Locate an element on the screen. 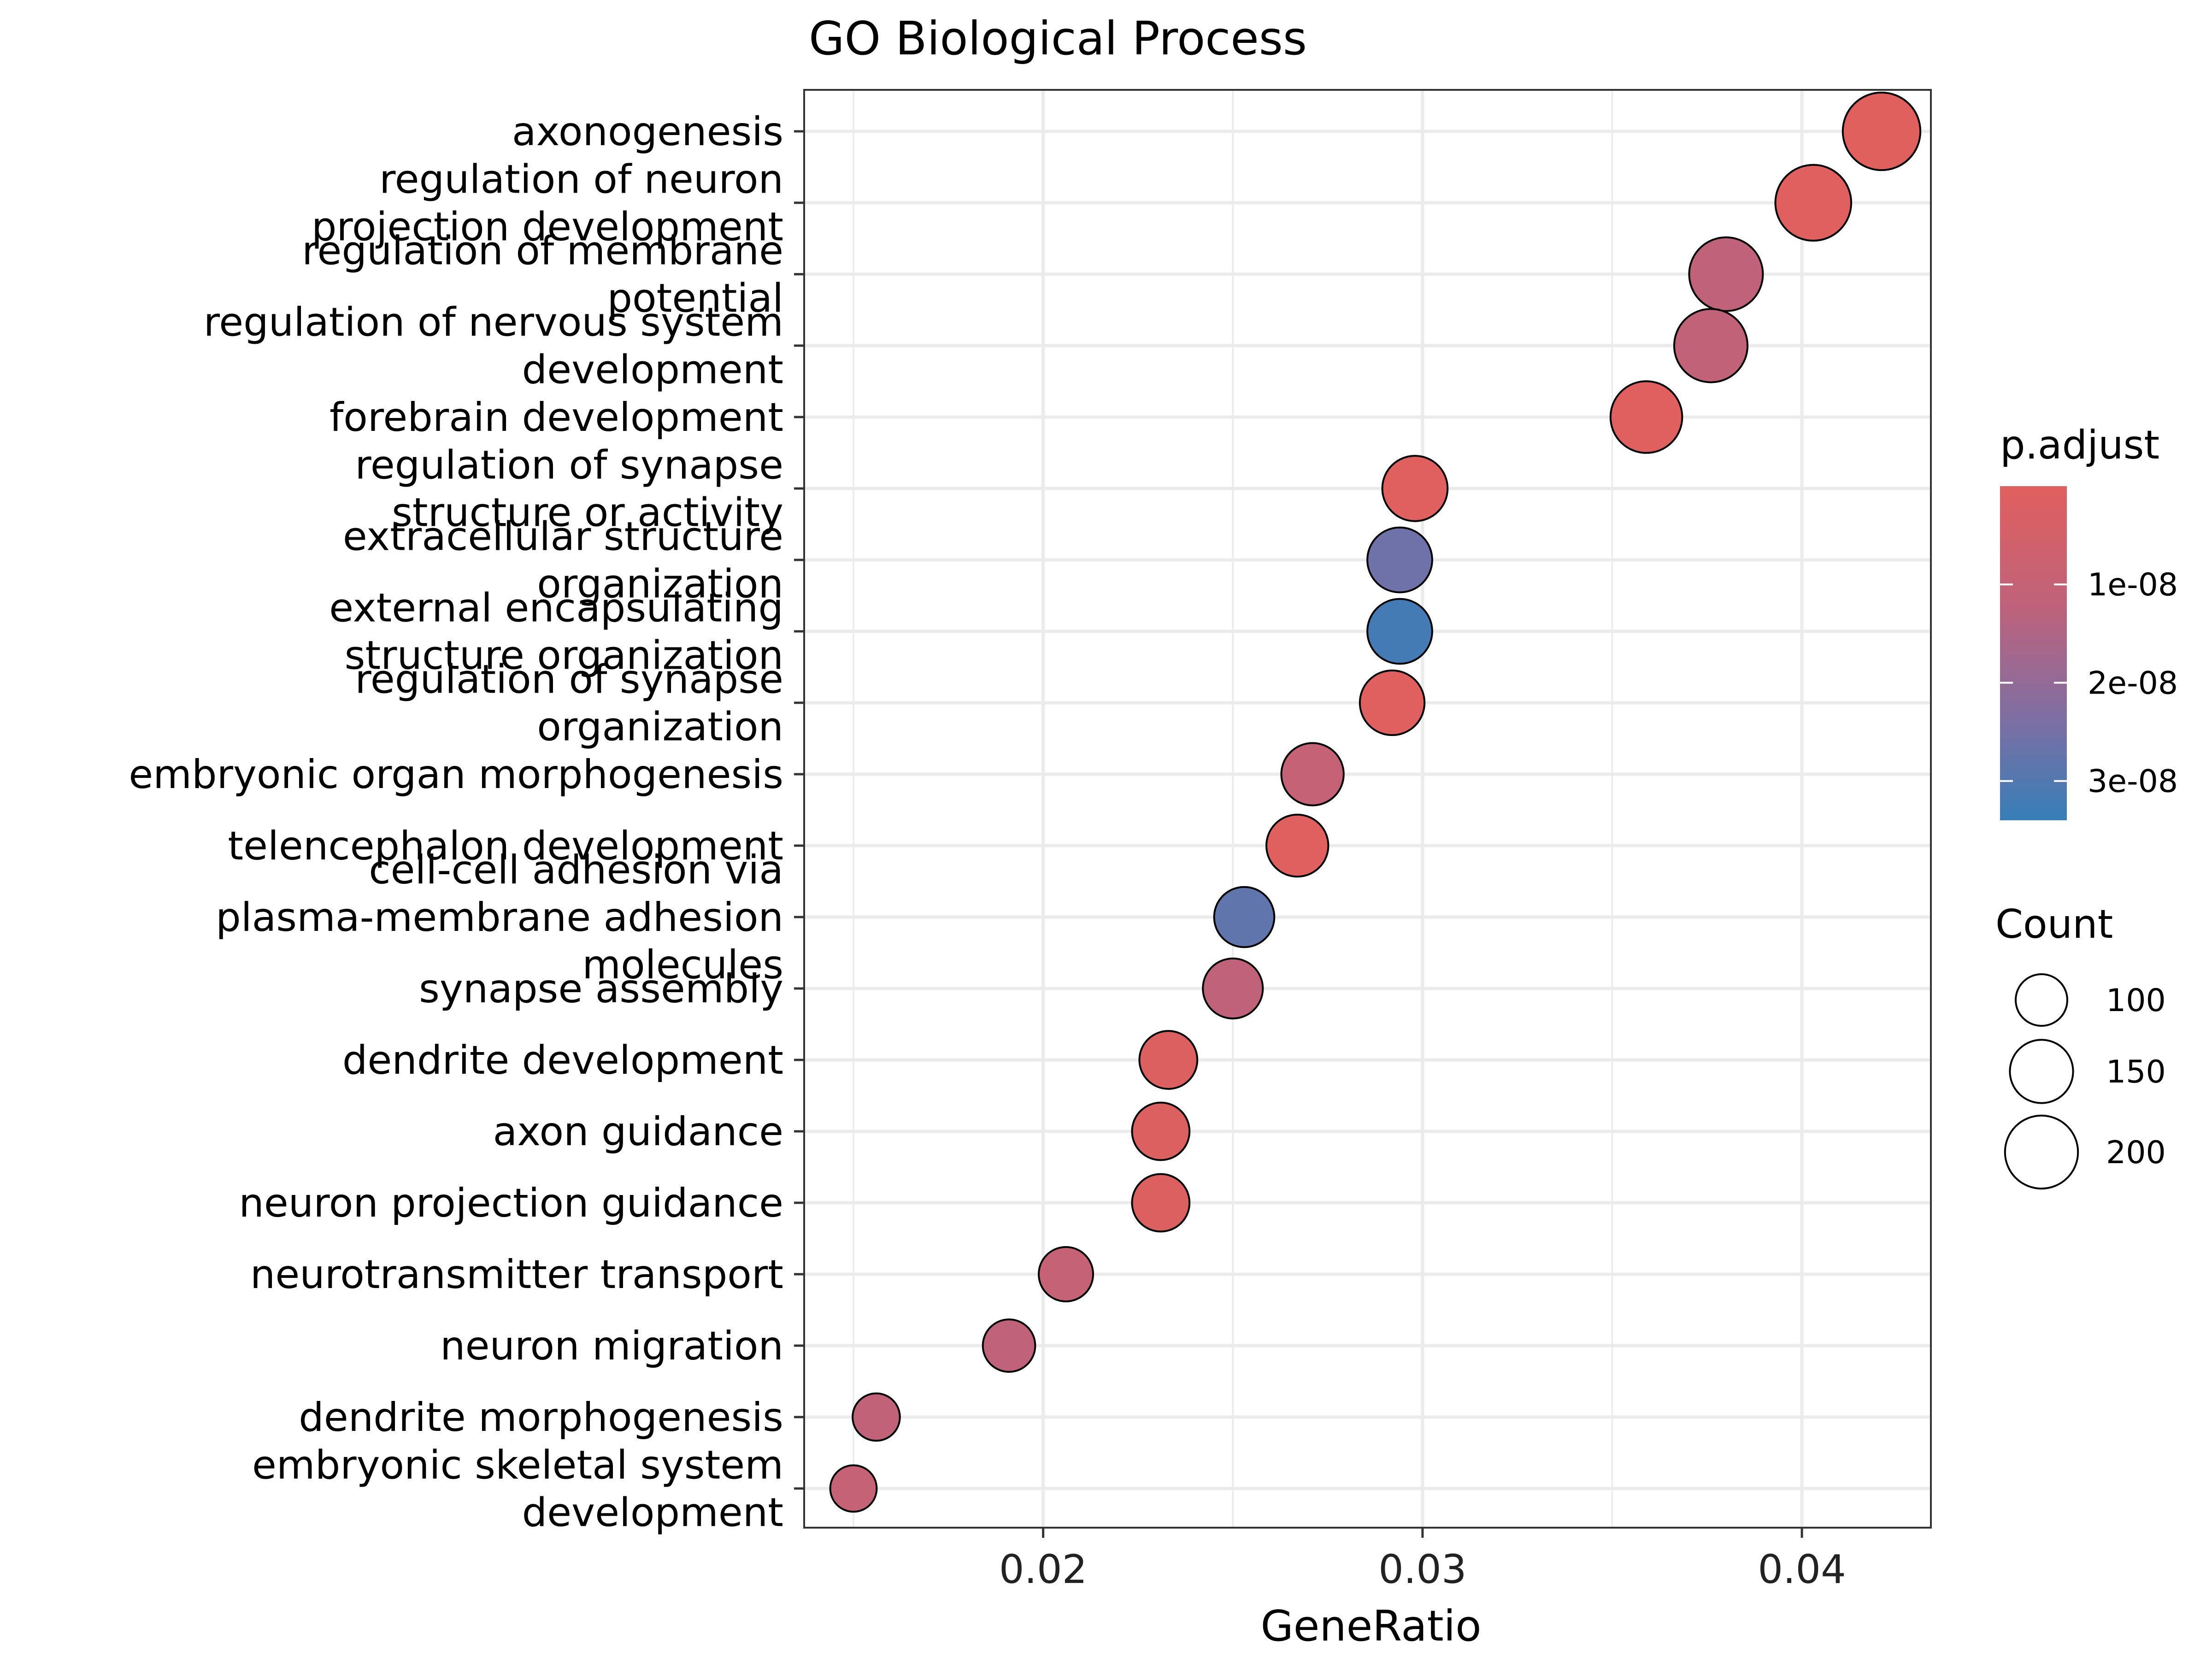 The height and width of the screenshot is (1659, 2212). y-tick-label: dendrite morphogenesis is located at coordinates (541, 1417).